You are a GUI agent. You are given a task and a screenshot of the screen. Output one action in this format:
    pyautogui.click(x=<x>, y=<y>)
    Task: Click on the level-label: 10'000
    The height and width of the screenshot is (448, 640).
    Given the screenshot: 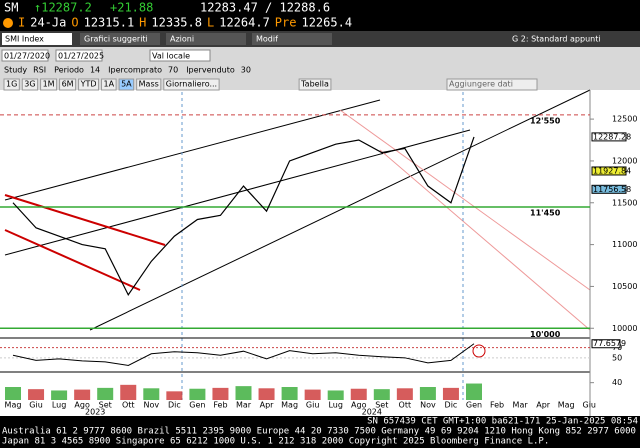 What is the action you would take?
    pyautogui.click(x=545, y=334)
    